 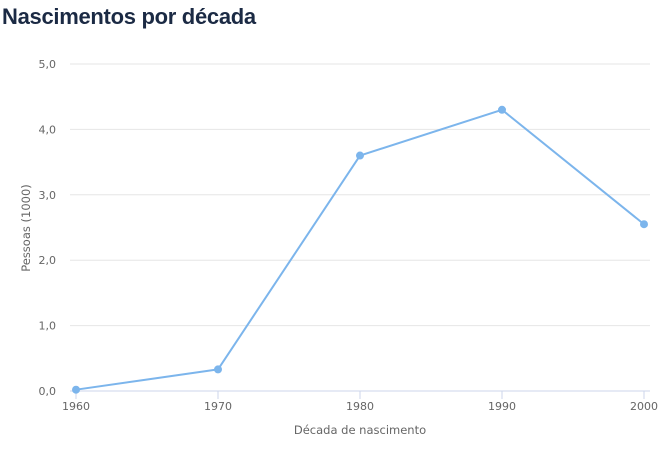 I want to click on x-axis-ticks: 1960 1970 1980 1990 2000, so click(x=360, y=406).